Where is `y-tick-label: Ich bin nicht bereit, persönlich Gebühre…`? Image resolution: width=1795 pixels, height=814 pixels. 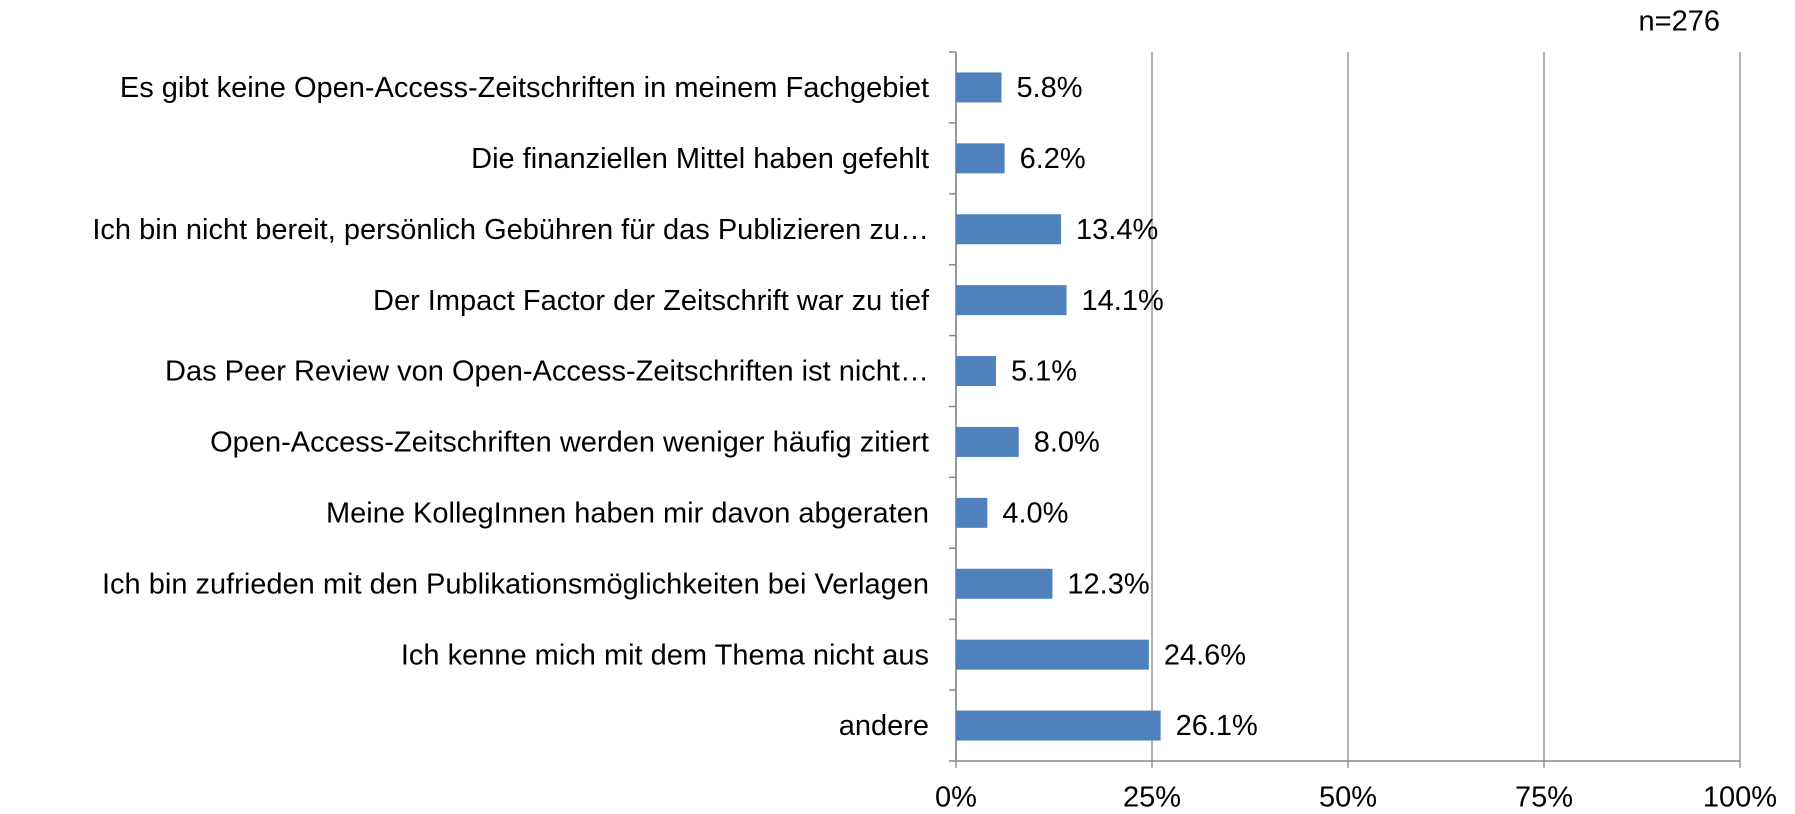 y-tick-label: Ich bin nicht bereit, persönlich Gebühre… is located at coordinates (510, 230).